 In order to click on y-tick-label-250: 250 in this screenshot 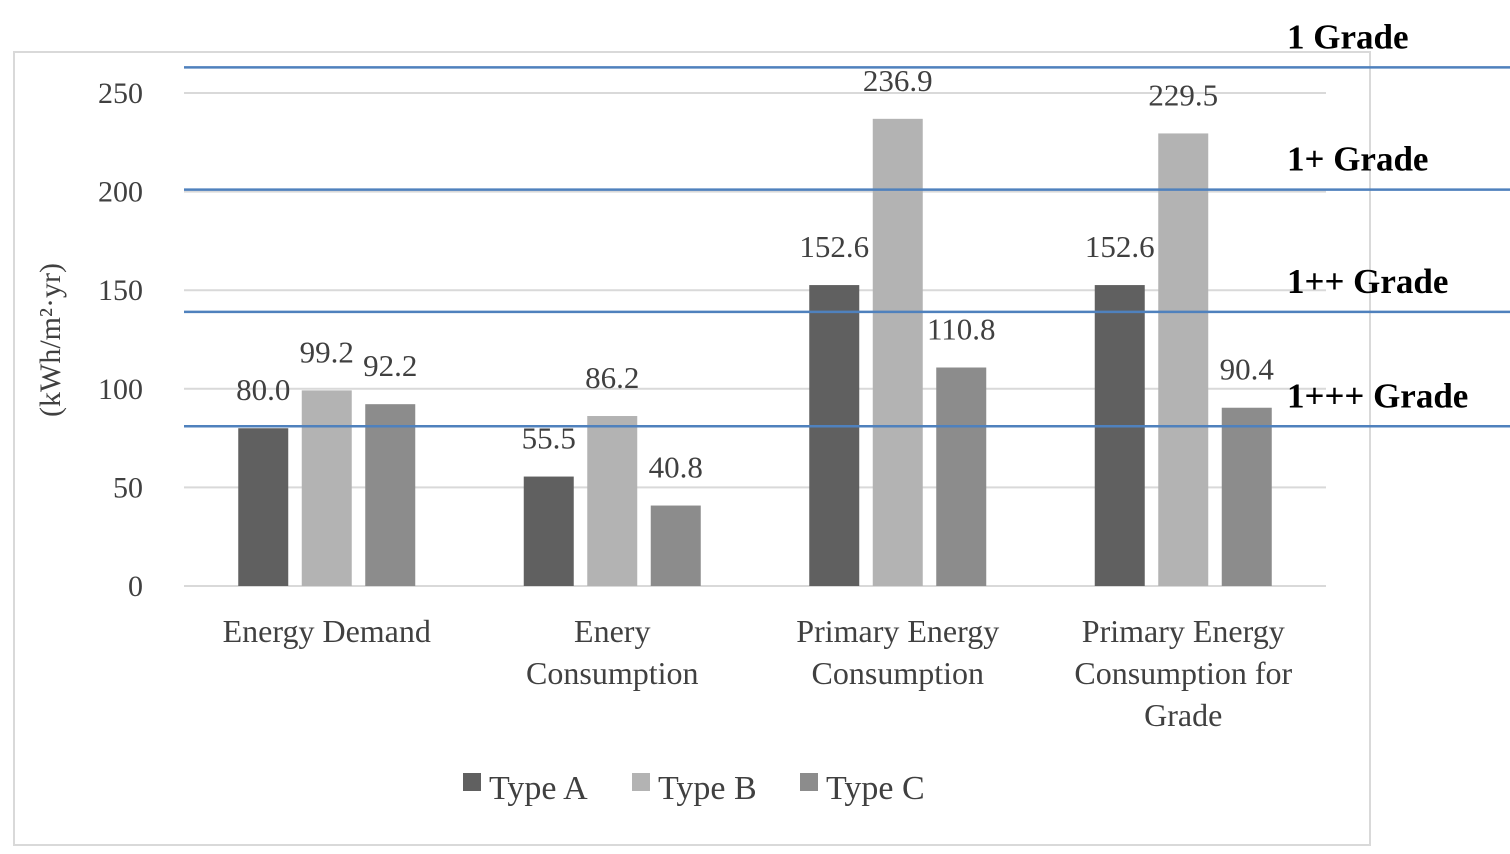, I will do `click(120, 93)`.